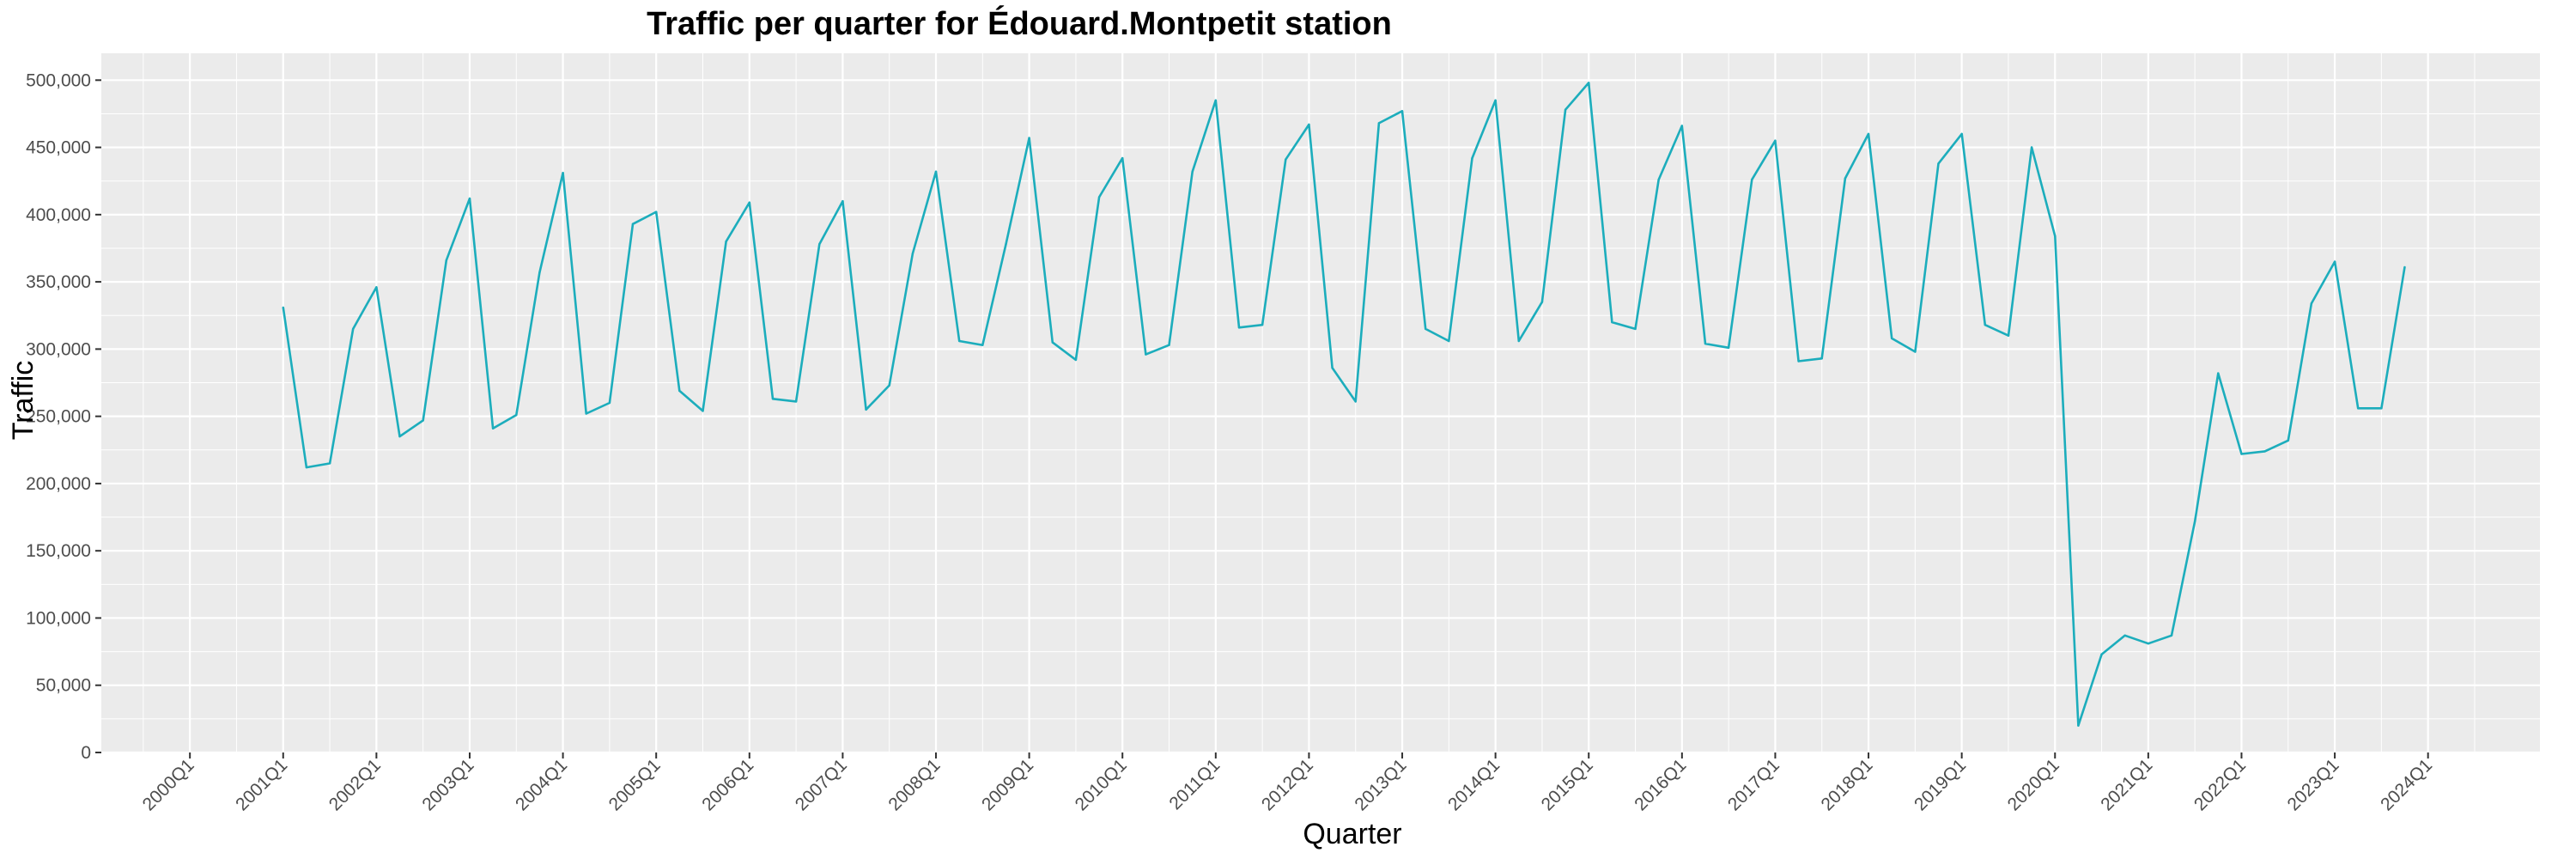  What do you see at coordinates (1940, 784) in the screenshot?
I see `x-tick-label: 2019Q1` at bounding box center [1940, 784].